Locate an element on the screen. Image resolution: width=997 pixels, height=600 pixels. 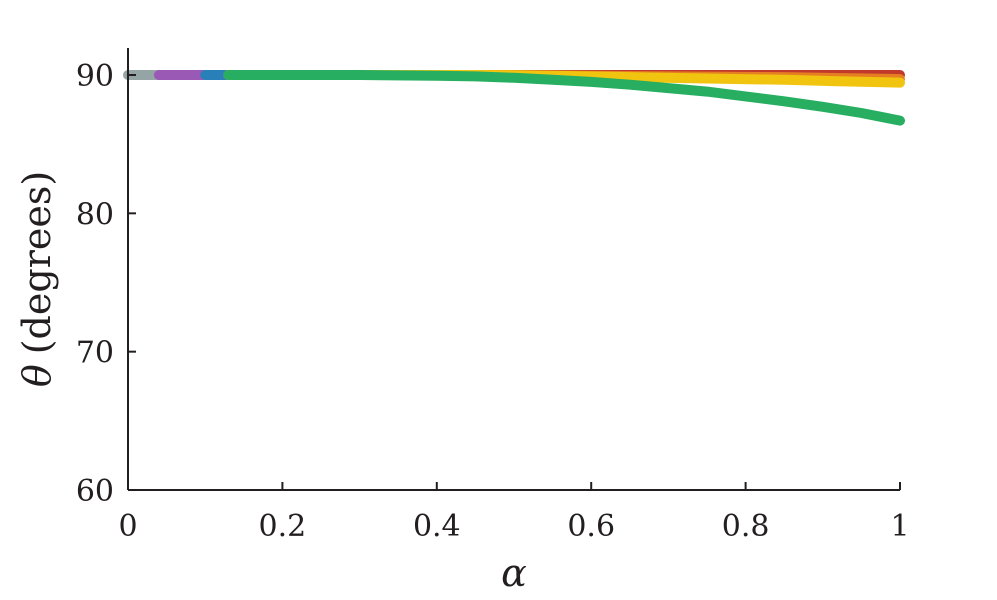
x-tick-label: 0.8 is located at coordinates (746, 526).